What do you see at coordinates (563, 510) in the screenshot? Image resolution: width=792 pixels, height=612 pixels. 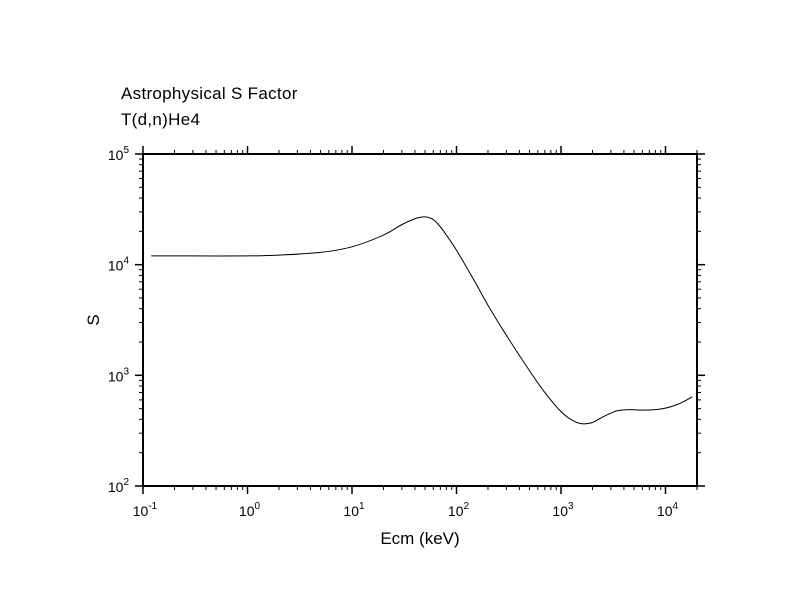 I see `x-tick-label: 10³` at bounding box center [563, 510].